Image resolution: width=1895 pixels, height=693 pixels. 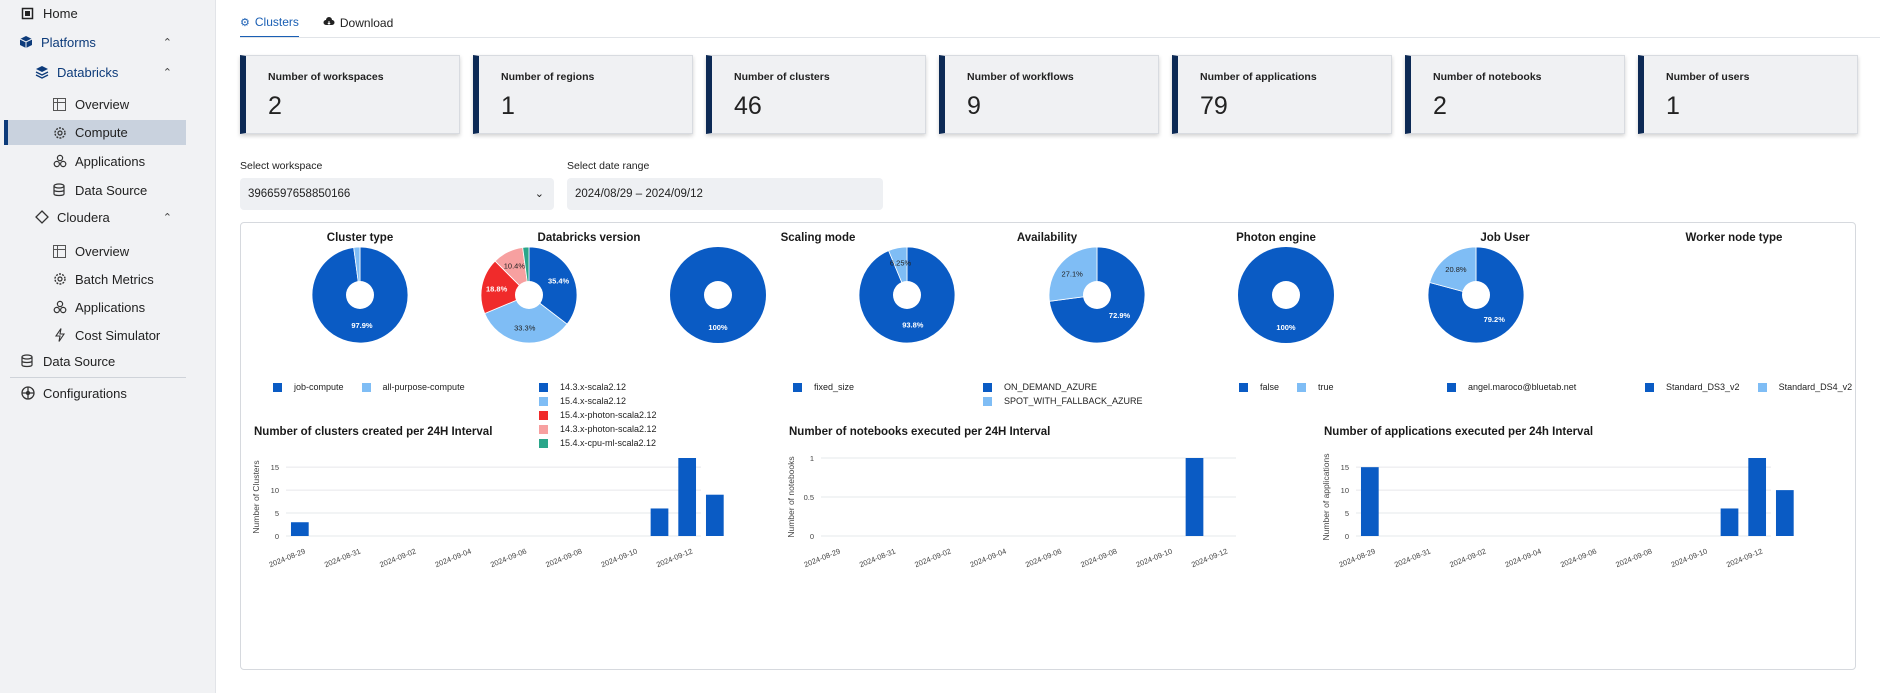 What do you see at coordinates (25, 42) in the screenshot?
I see `cube-icon` at bounding box center [25, 42].